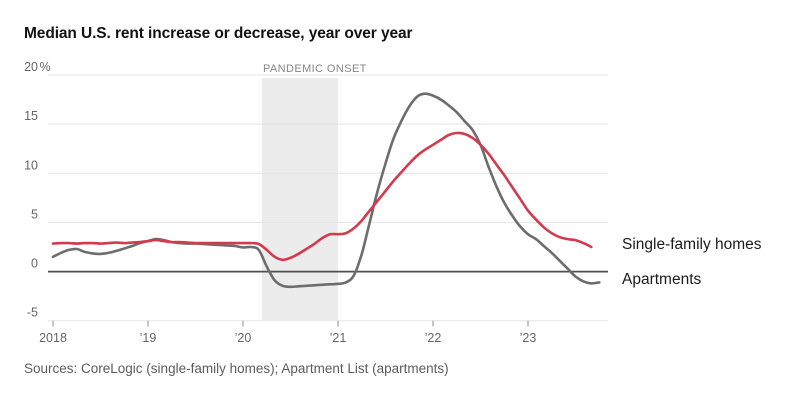 The width and height of the screenshot is (800, 400). Describe the element at coordinates (692, 244) in the screenshot. I see `legend-single-family-homes: Single-family homes` at that location.